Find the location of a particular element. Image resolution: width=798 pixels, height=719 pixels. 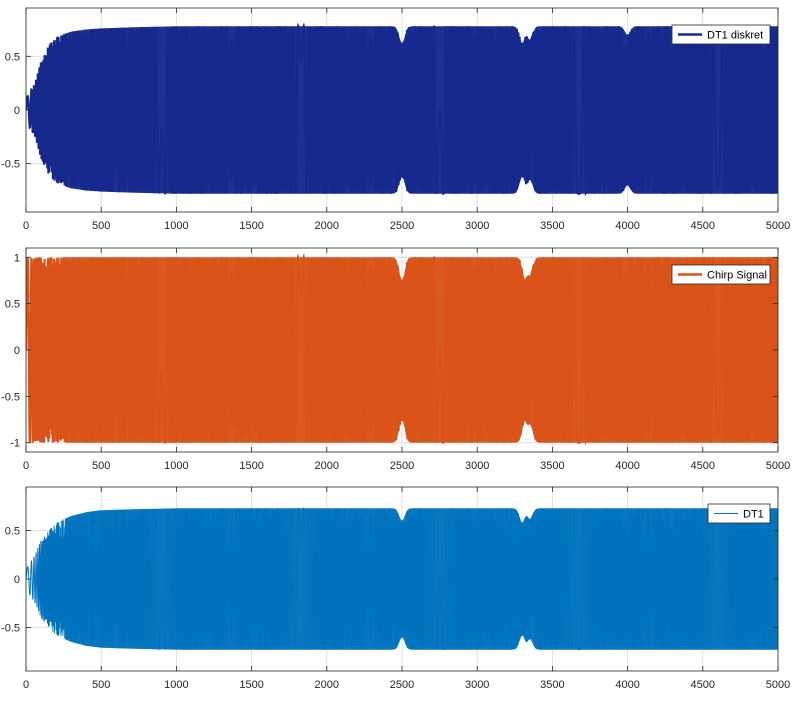

y-tick-label: 1 is located at coordinates (17, 258).